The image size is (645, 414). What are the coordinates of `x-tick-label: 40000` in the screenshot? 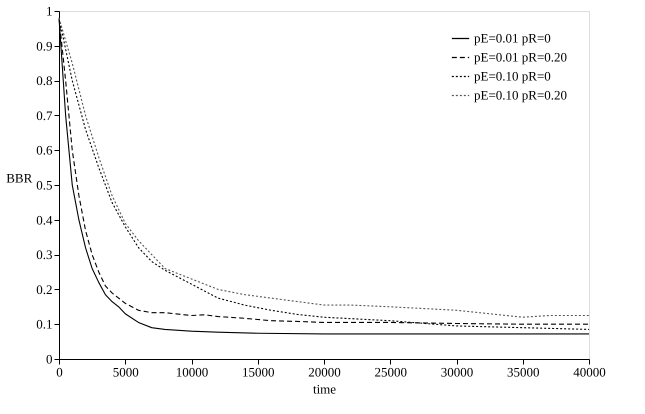 It's located at (589, 372).